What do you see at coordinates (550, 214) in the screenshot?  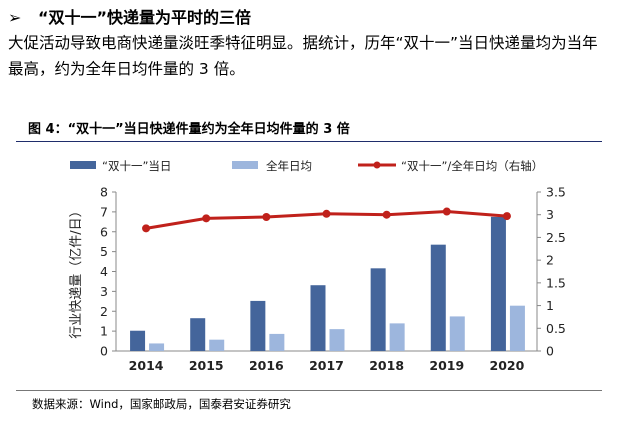 I see `y2-tick-label: 3` at bounding box center [550, 214].